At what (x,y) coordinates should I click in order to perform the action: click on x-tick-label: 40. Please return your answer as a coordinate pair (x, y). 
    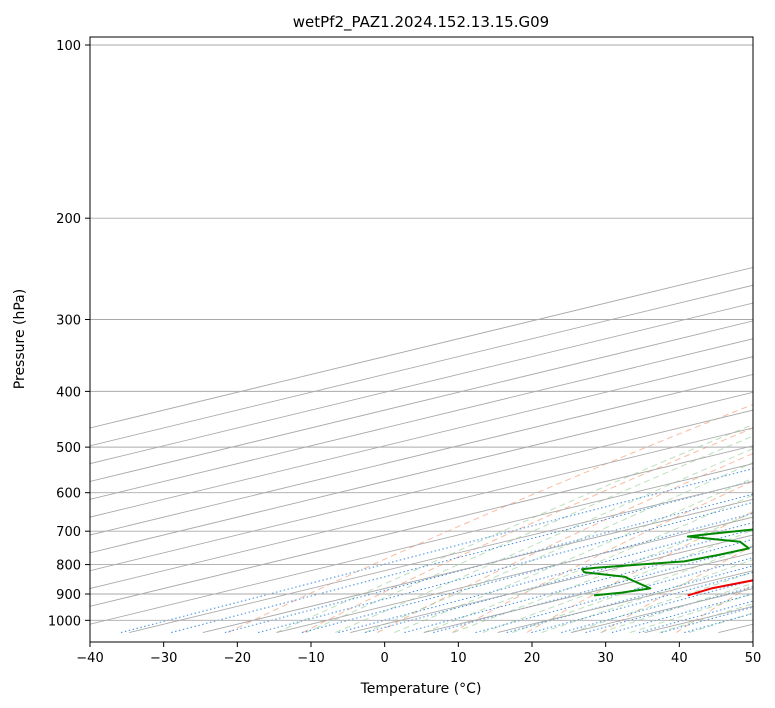
    Looking at the image, I should click on (679, 658).